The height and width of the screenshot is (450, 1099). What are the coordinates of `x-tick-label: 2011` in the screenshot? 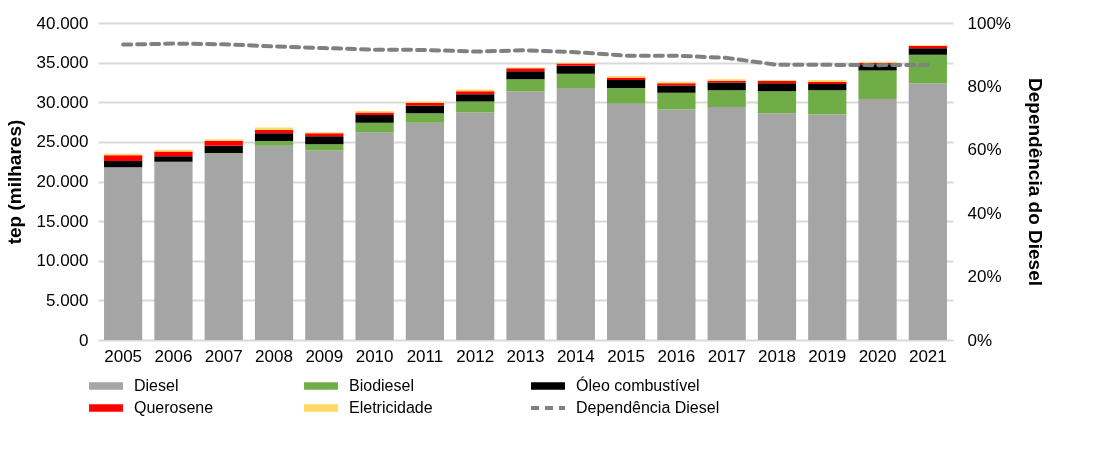 It's located at (425, 356).